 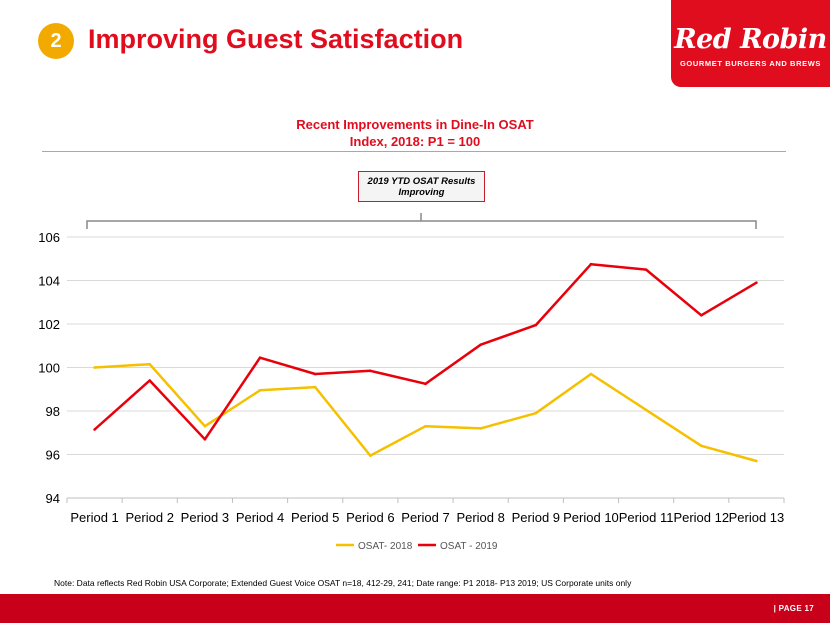 What do you see at coordinates (793, 608) in the screenshot?
I see `page-number: | PAGE 17` at bounding box center [793, 608].